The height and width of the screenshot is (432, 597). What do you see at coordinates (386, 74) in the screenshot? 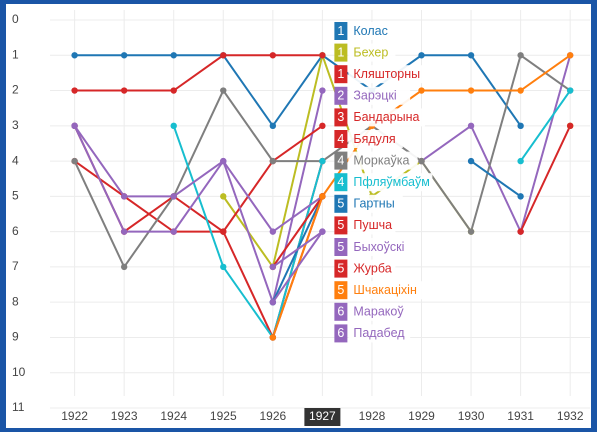
I see `tooltip-name: Кляшторны` at bounding box center [386, 74].